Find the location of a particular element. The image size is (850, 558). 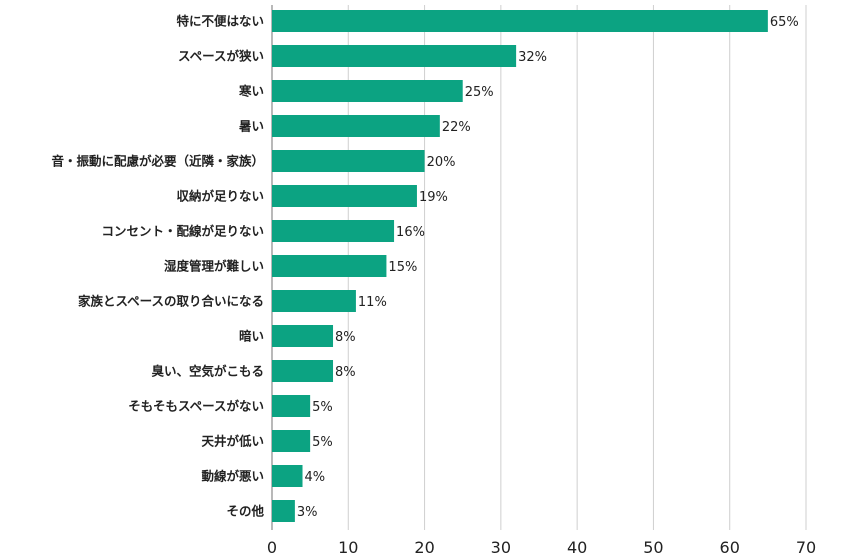

category-label: そもそもスペースがない is located at coordinates (196, 406).